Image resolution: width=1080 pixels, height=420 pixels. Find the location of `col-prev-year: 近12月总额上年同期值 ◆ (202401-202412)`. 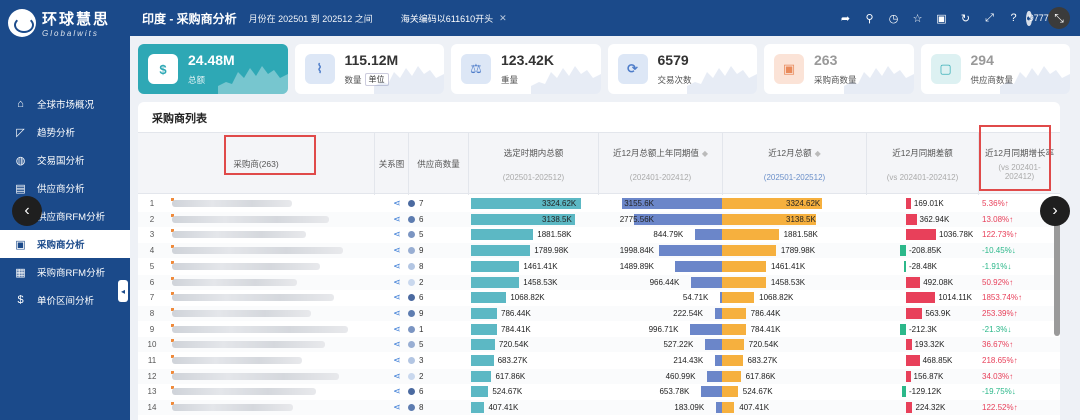

col-prev-year: 近12月总额上年同期值 ◆ (202401-202412) is located at coordinates (660, 164).